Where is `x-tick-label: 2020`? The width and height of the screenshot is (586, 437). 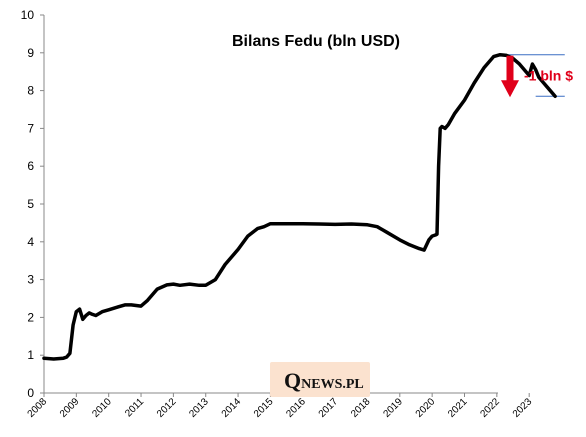
x-tick-label: 2020 is located at coordinates (426, 408).